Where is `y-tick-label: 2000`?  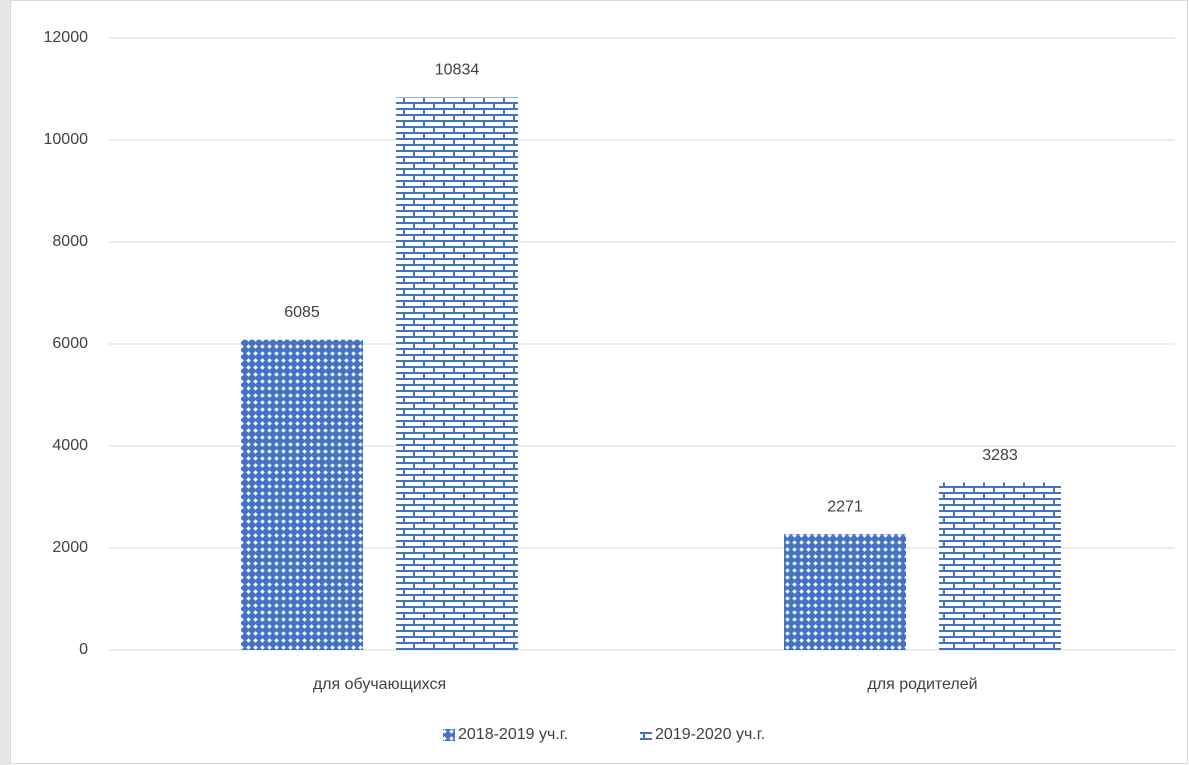
y-tick-label: 2000 is located at coordinates (70, 547).